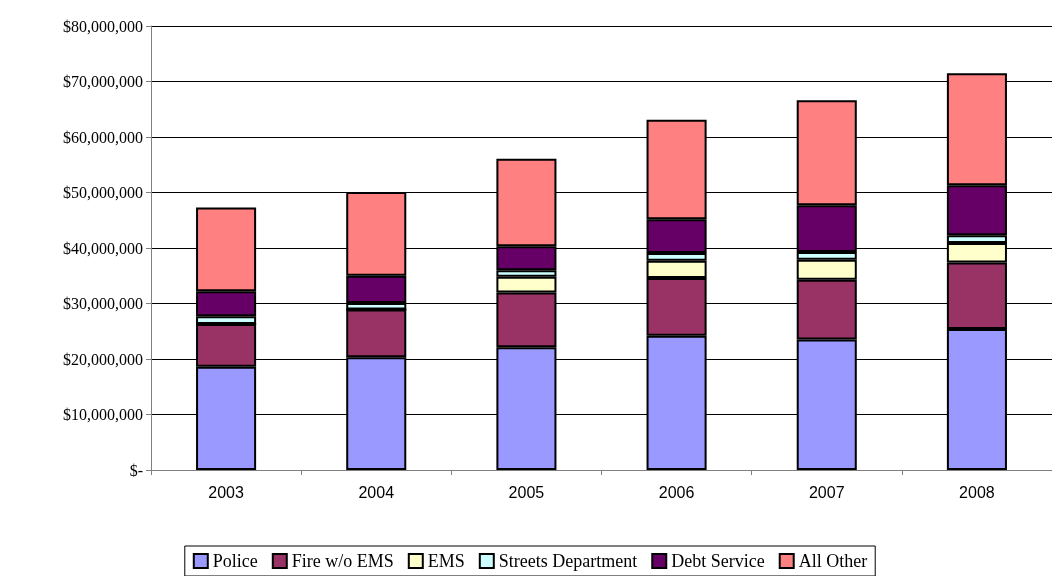  What do you see at coordinates (568, 561) in the screenshot?
I see `legend-label: Streets Department` at bounding box center [568, 561].